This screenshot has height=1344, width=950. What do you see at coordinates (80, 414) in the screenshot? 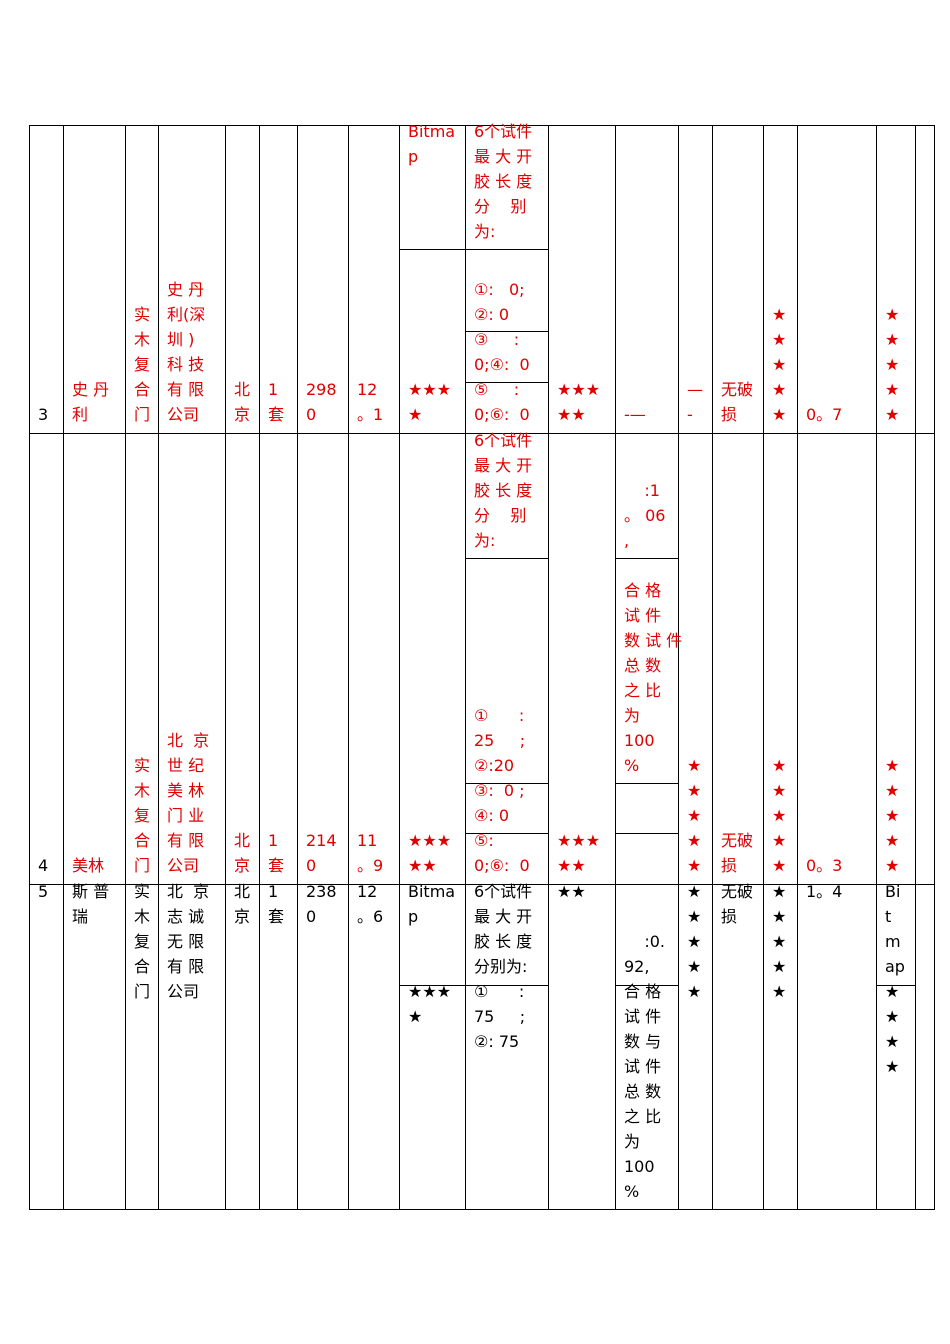
I see `brand-name: 利` at bounding box center [80, 414].